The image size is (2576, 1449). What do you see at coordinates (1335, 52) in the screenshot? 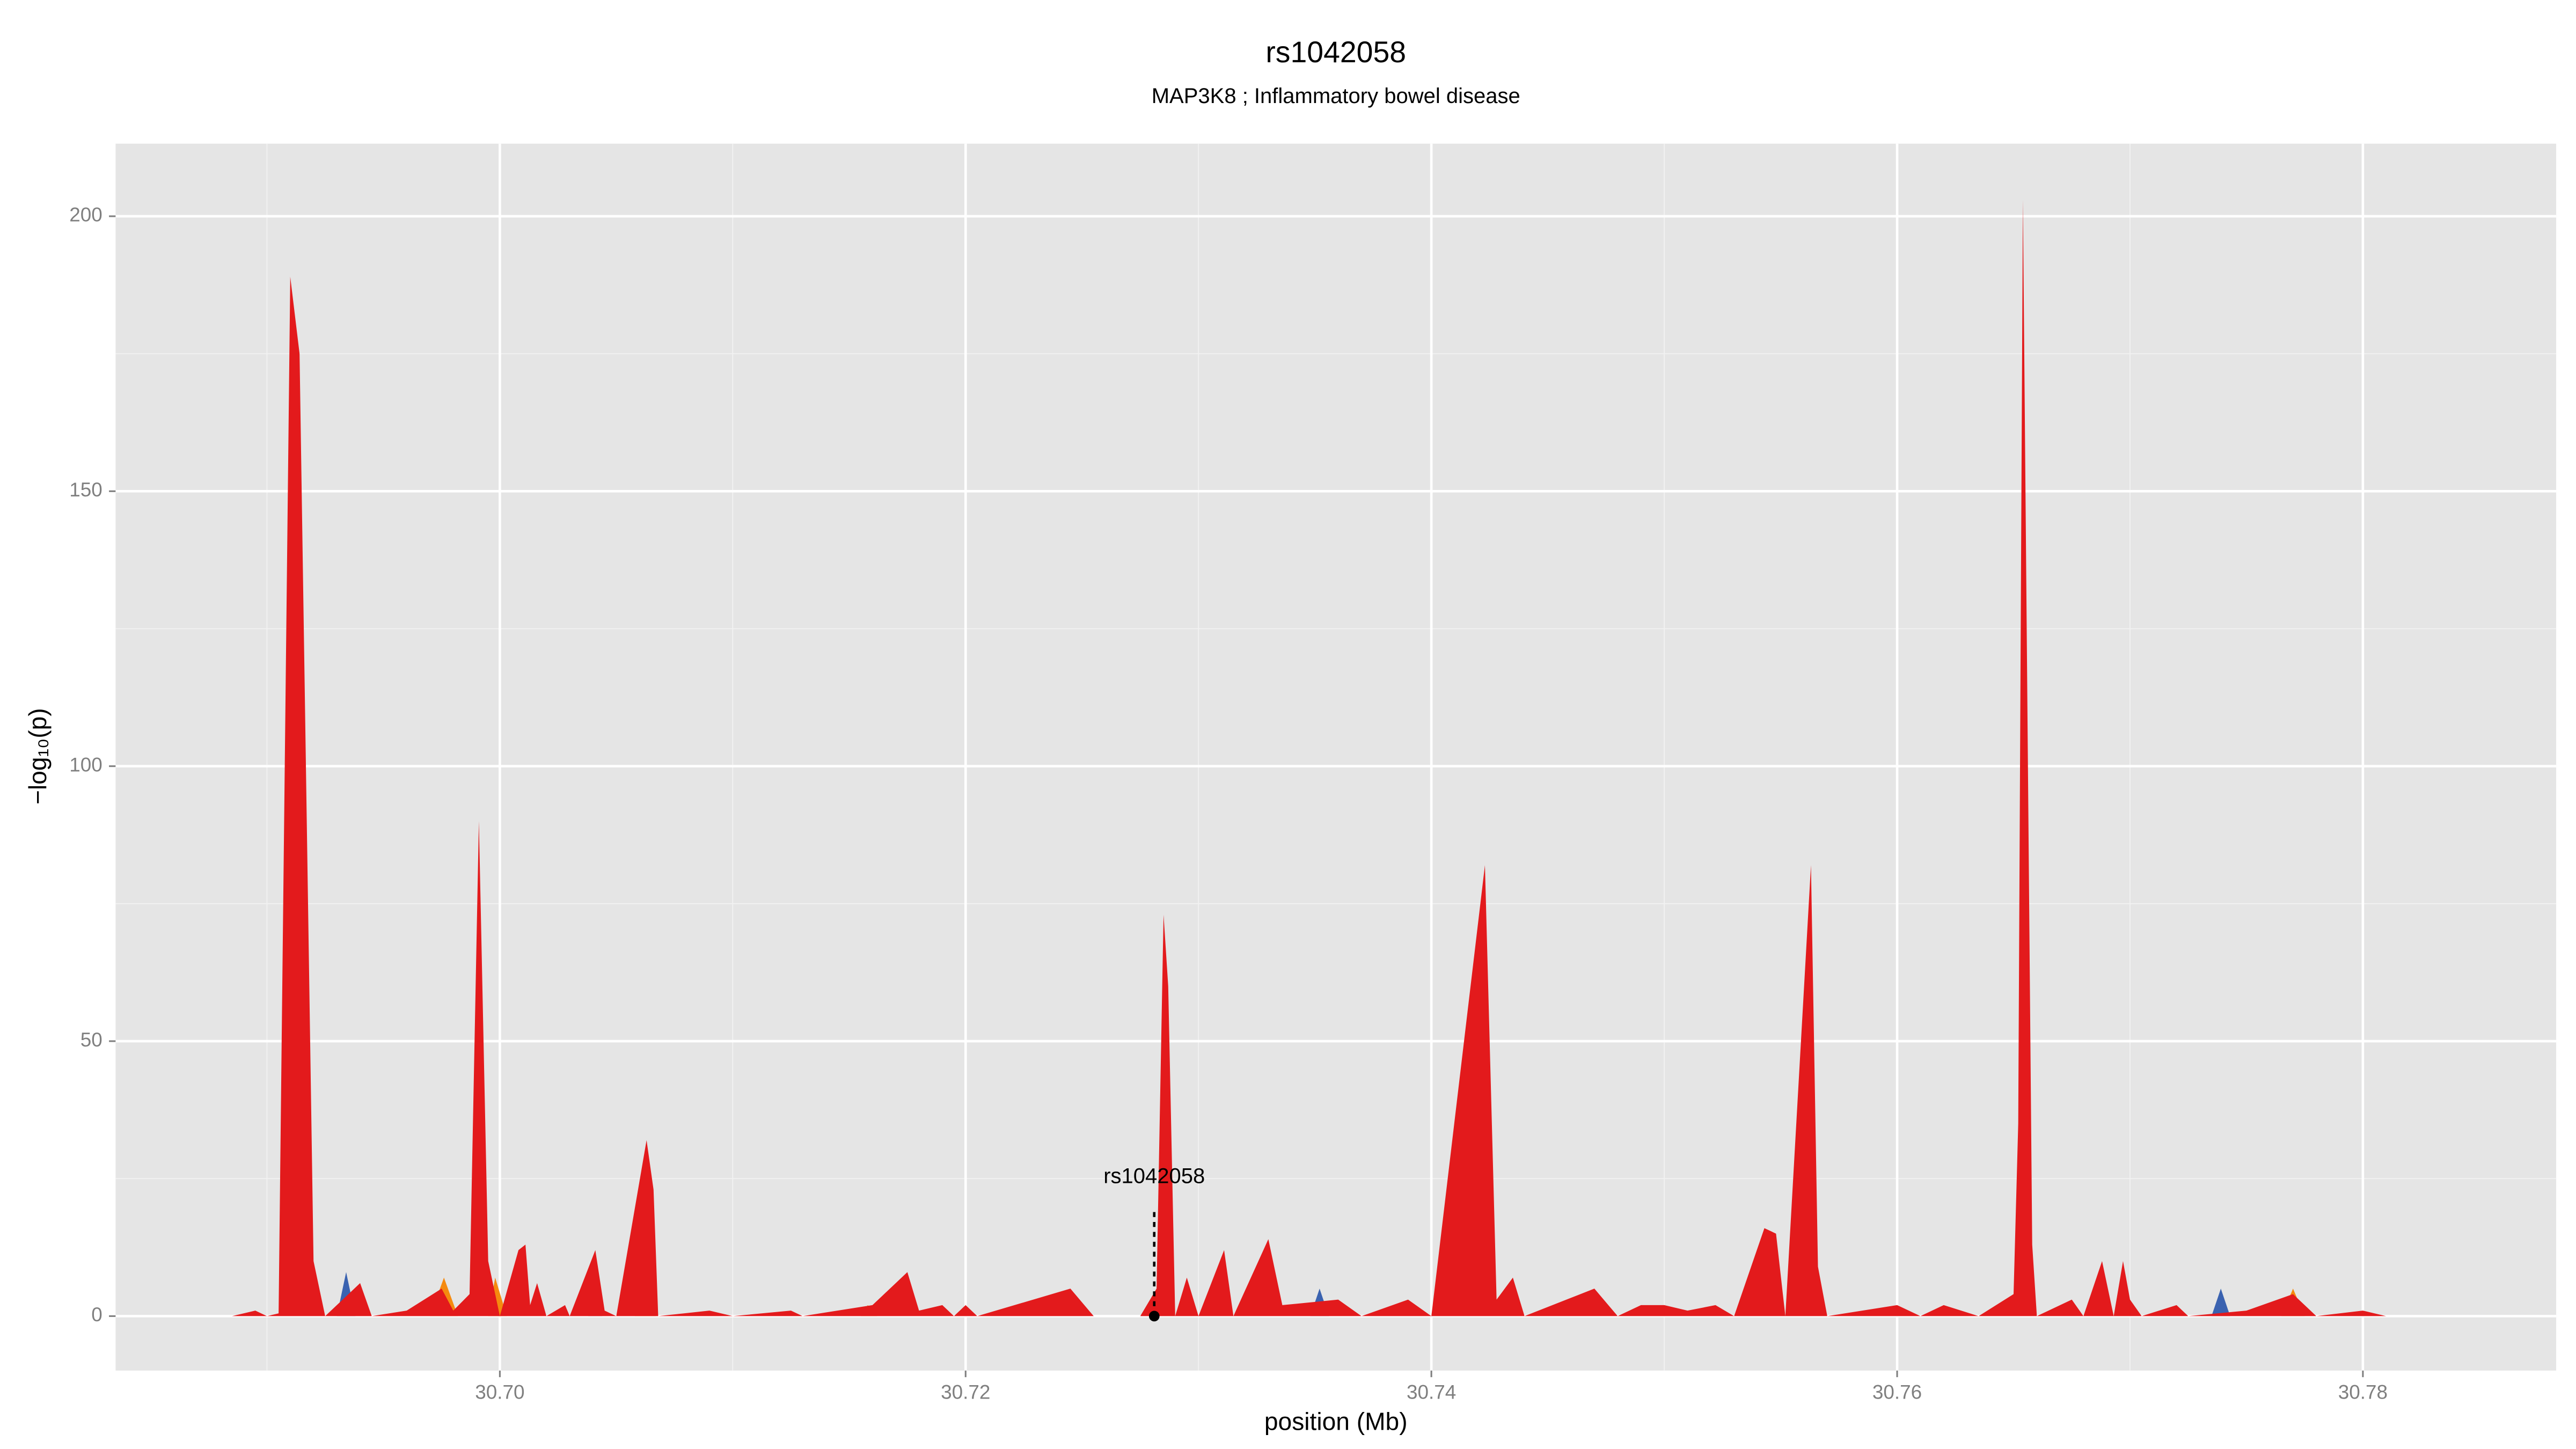
I see `chart-title: rs1042058` at bounding box center [1335, 52].